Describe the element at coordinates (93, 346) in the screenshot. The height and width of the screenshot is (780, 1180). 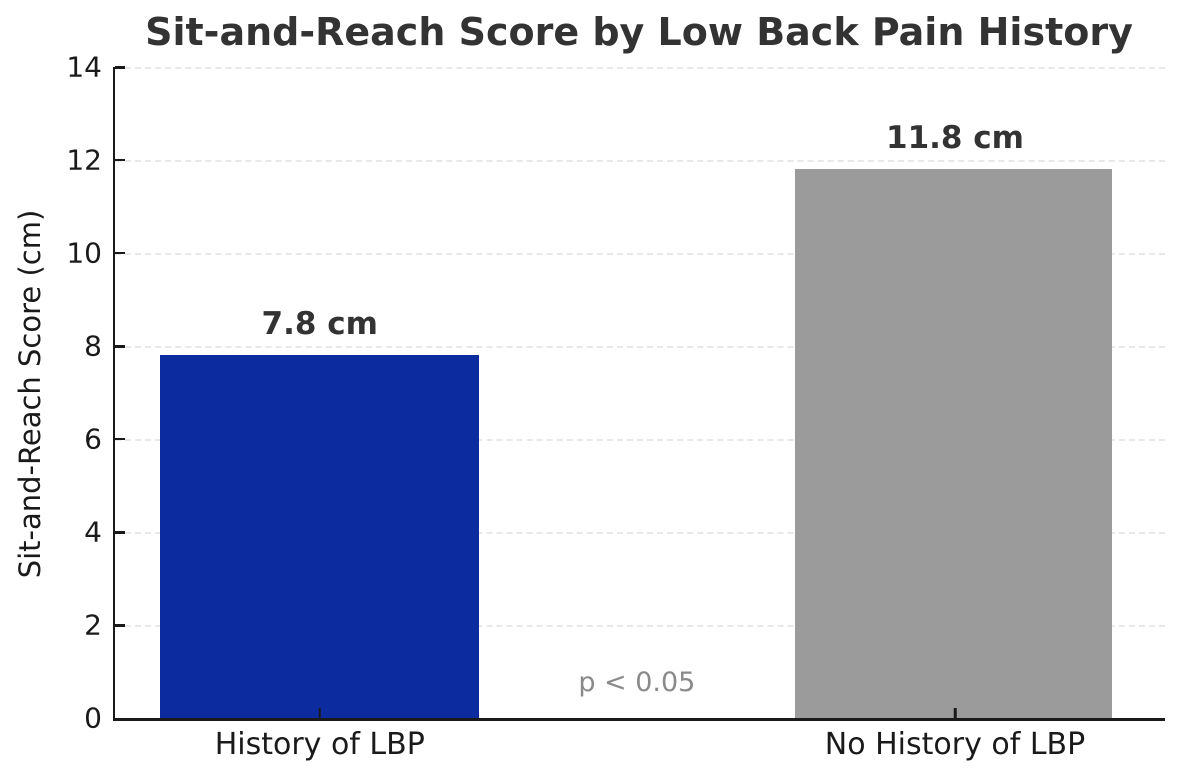
I see `y-tick-label: 8` at that location.